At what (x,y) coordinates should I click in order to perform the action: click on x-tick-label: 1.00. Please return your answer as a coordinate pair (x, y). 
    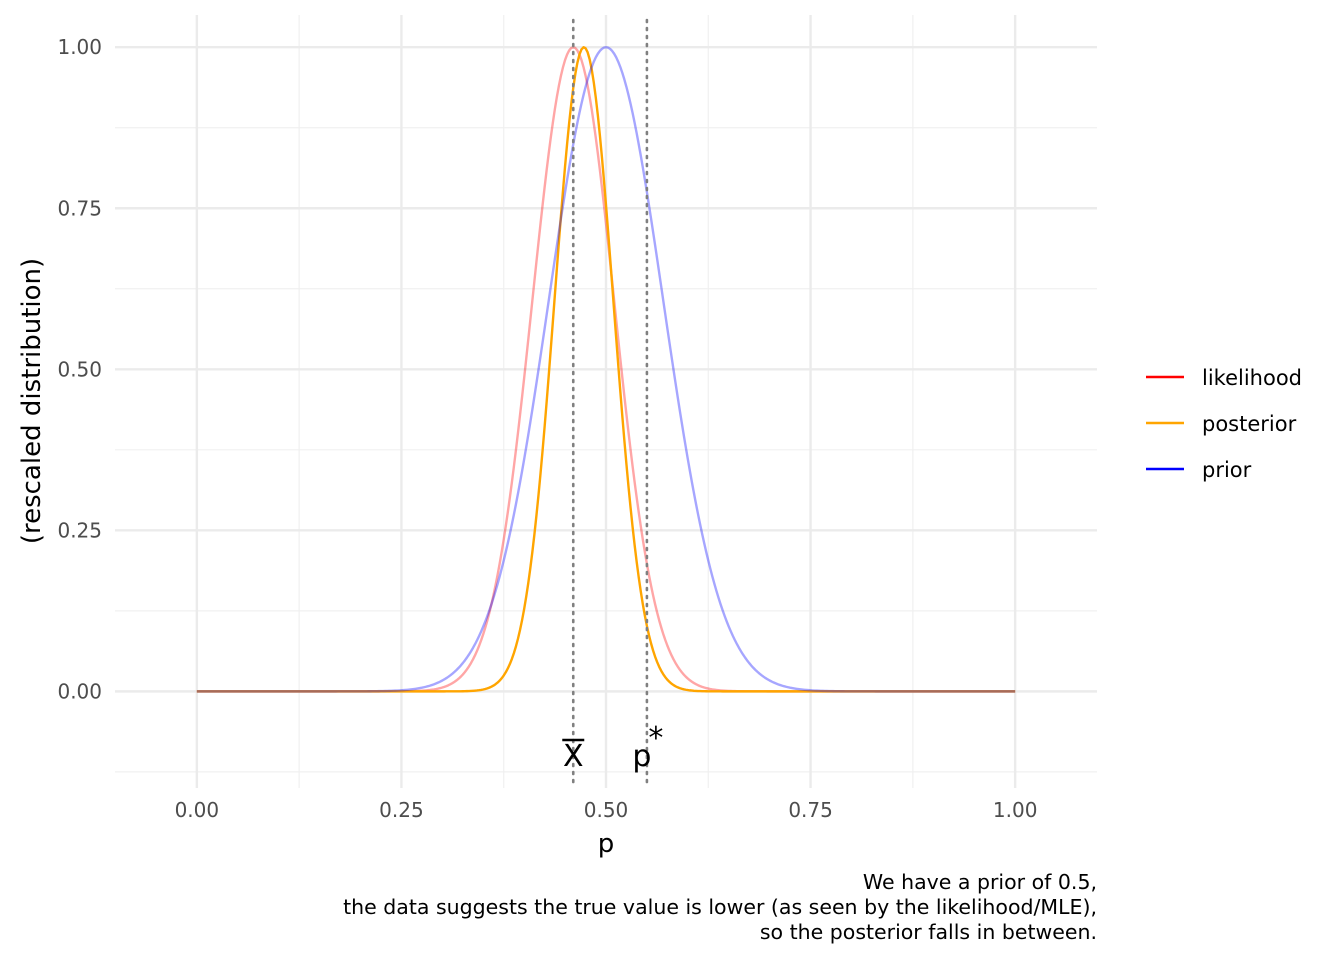
    Looking at the image, I should click on (1015, 810).